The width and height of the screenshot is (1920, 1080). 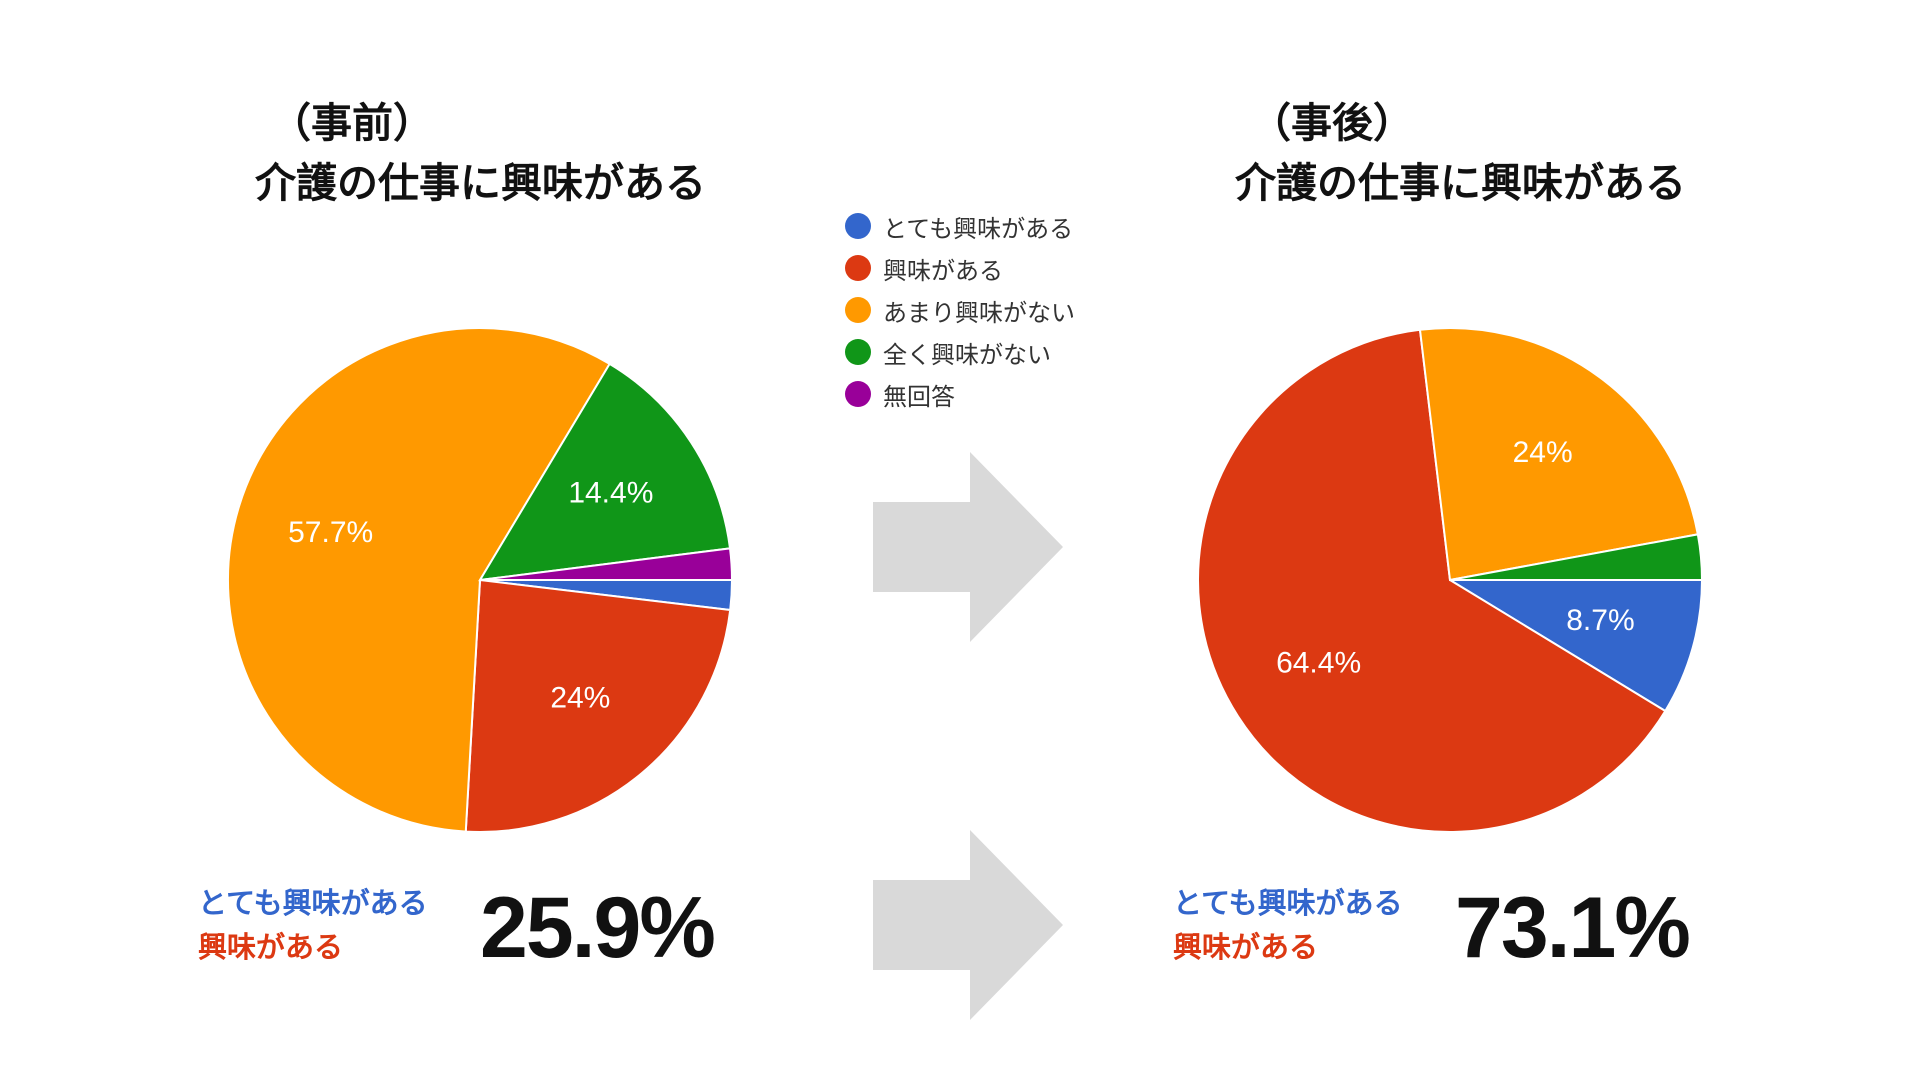 What do you see at coordinates (1332, 123) in the screenshot?
I see `after-title-prefix: （事後）` at bounding box center [1332, 123].